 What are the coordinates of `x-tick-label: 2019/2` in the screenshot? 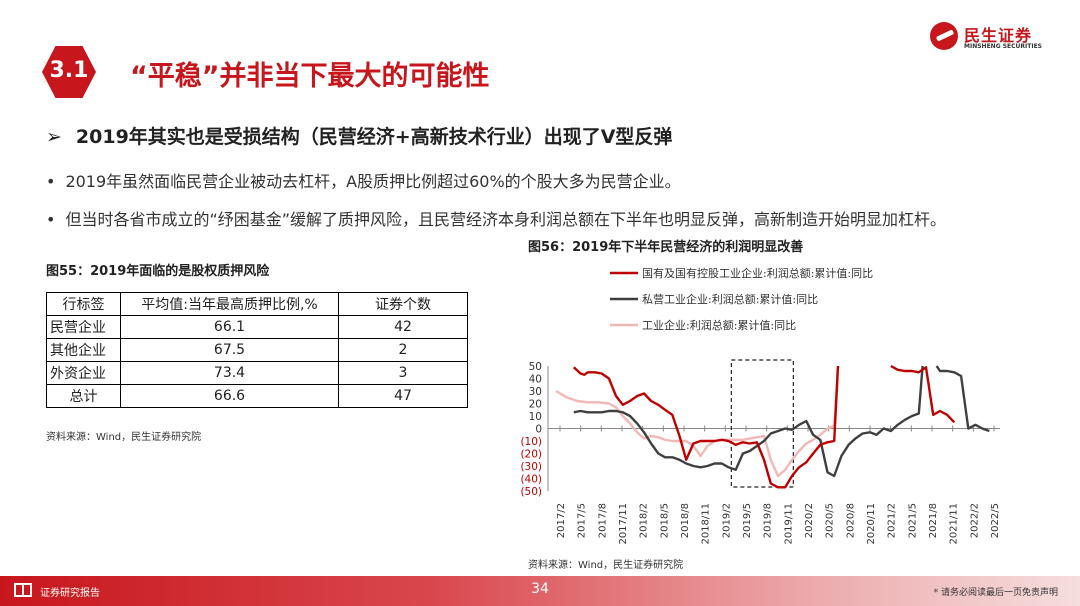 It's located at (726, 520).